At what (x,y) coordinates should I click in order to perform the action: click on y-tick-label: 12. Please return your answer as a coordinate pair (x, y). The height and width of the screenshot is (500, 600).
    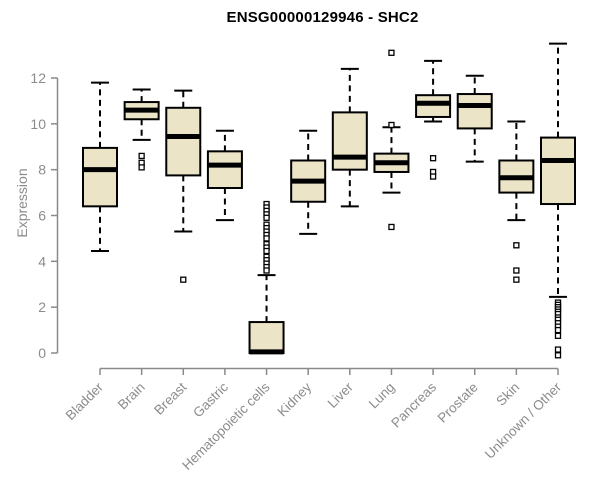
    Looking at the image, I should click on (38, 78).